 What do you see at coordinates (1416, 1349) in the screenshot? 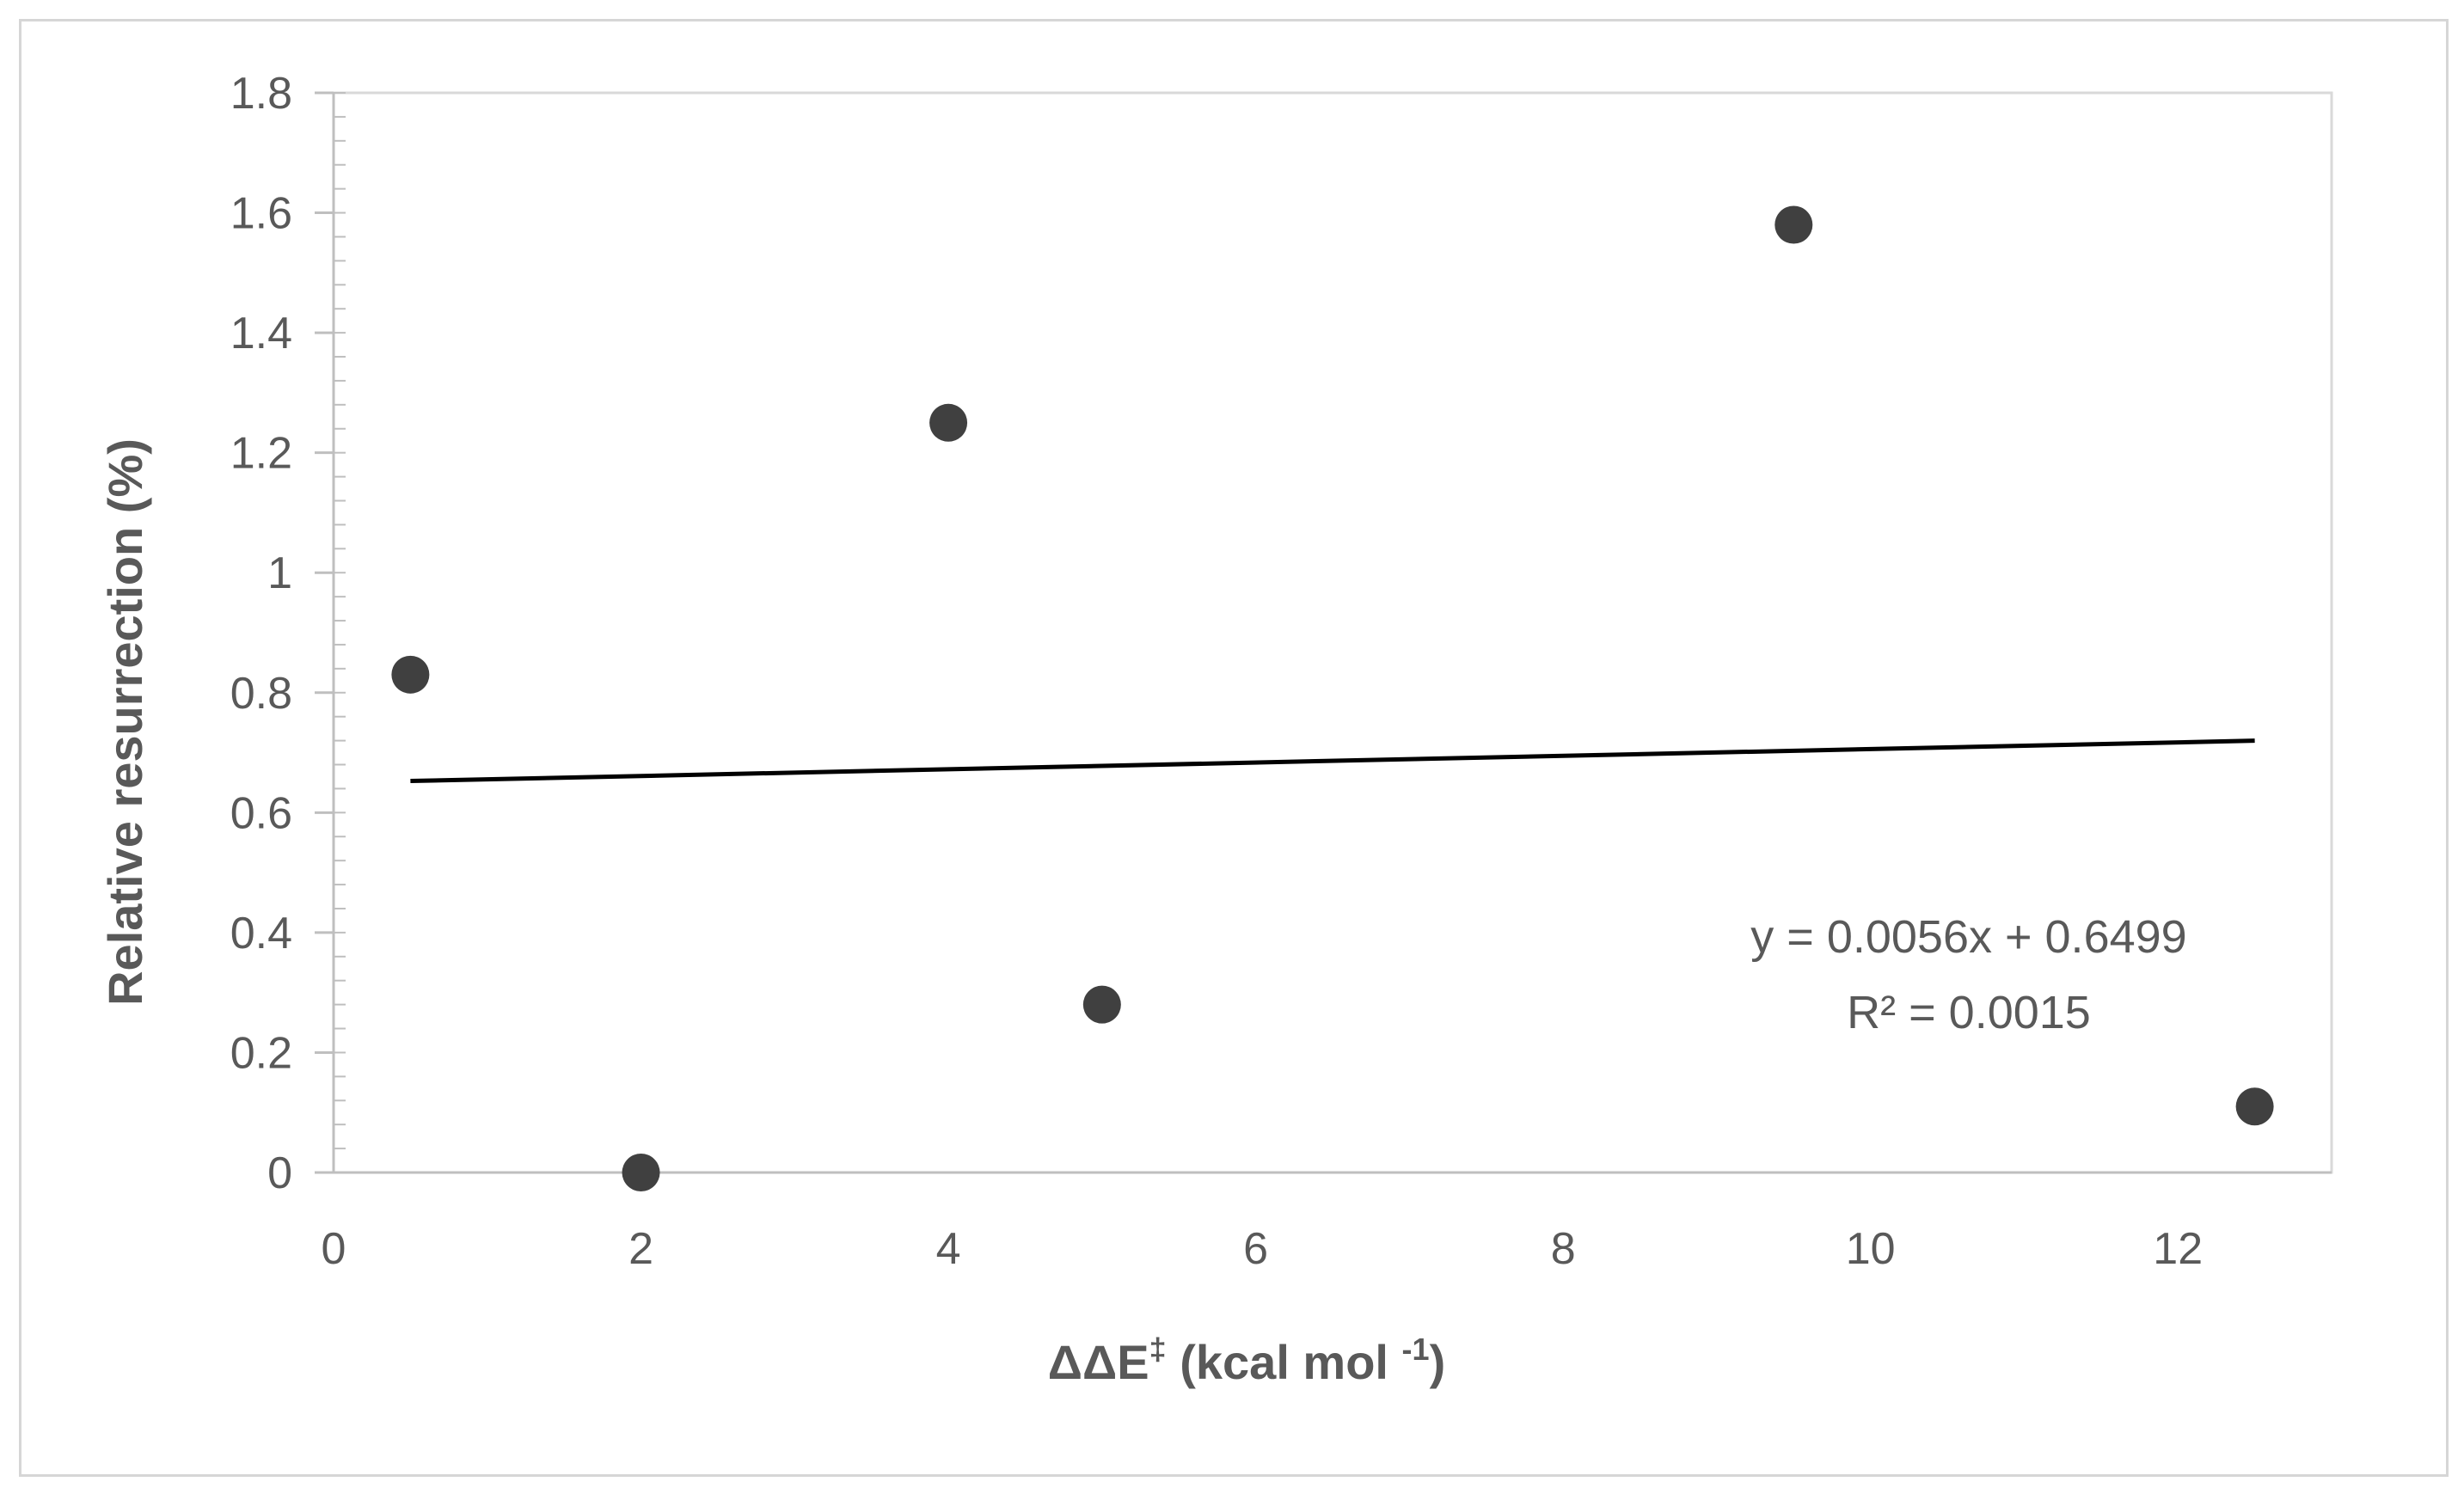
I see `x-axis-title-unit-sup: -1` at bounding box center [1416, 1349].